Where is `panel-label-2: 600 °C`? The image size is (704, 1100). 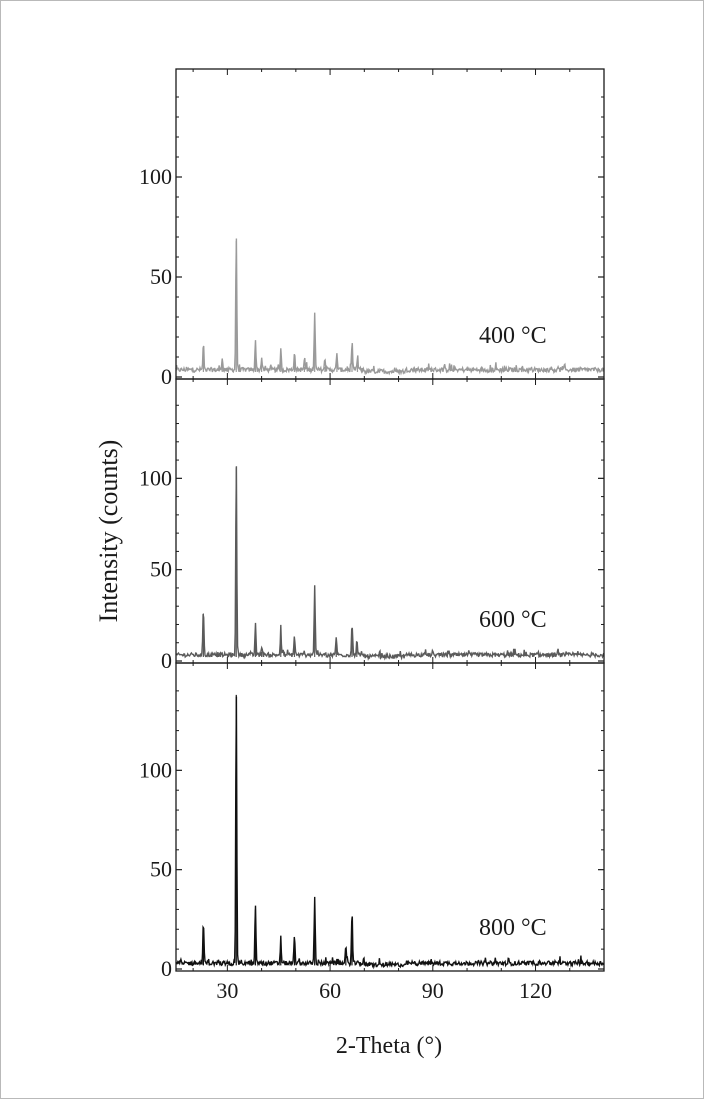
panel-label-2: 600 °C is located at coordinates (513, 620).